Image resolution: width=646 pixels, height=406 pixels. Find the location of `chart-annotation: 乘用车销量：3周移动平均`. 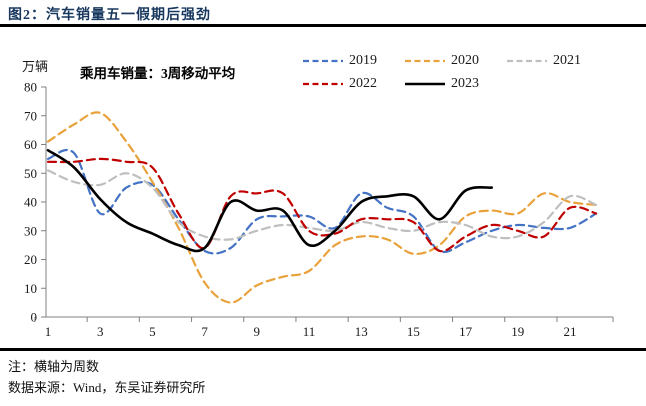

chart-annotation: 乘用车销量：3周移动平均 is located at coordinates (158, 73).